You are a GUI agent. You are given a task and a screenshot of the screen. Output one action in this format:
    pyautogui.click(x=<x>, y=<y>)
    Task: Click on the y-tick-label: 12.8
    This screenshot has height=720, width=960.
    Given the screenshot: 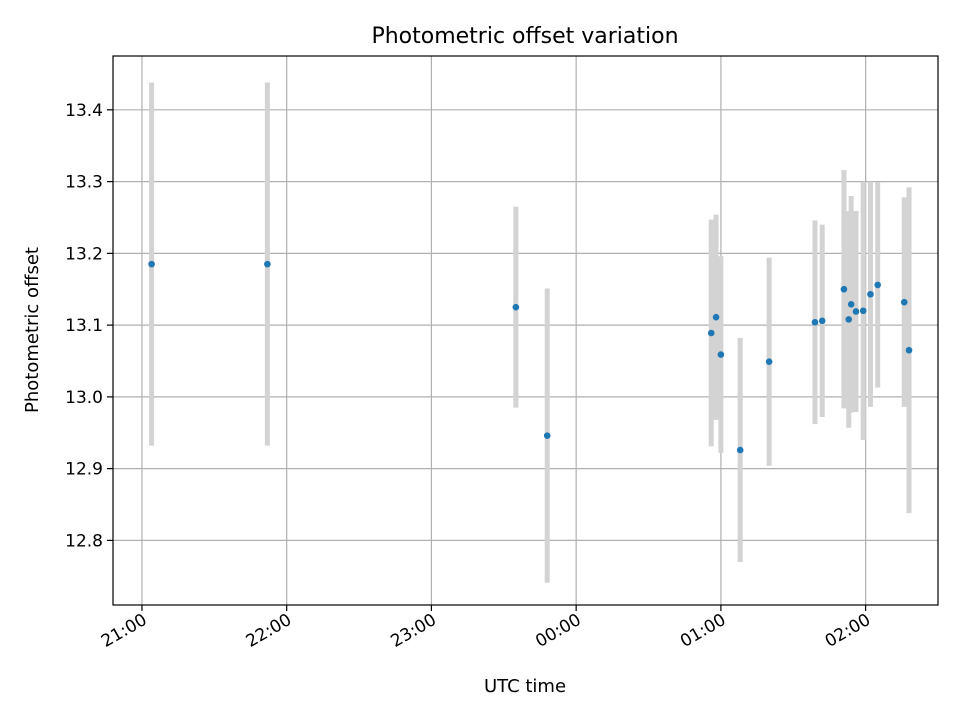 What is the action you would take?
    pyautogui.click(x=84, y=541)
    